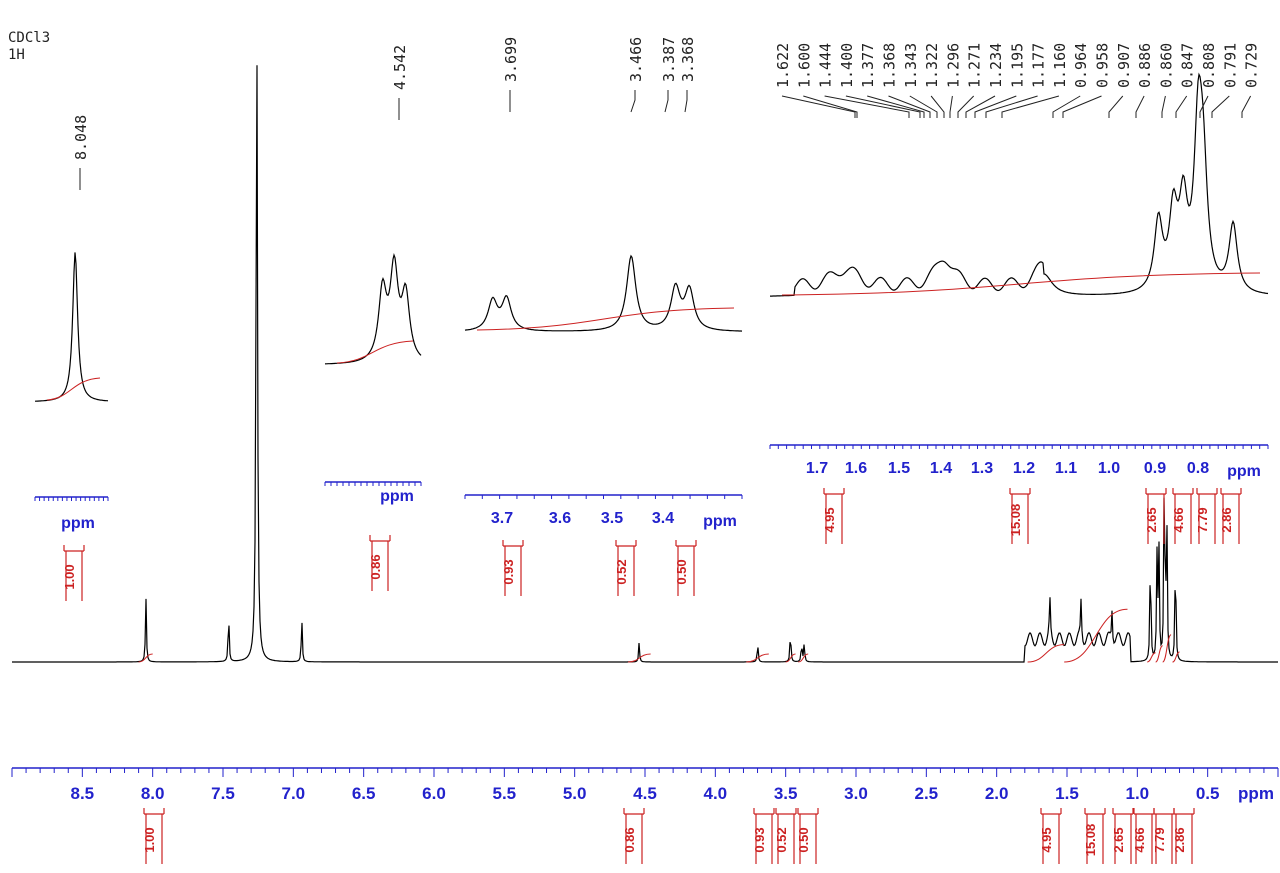 The width and height of the screenshot is (1280, 873). Describe the element at coordinates (911, 65) in the screenshot. I see `peak-label: 1.343` at that location.